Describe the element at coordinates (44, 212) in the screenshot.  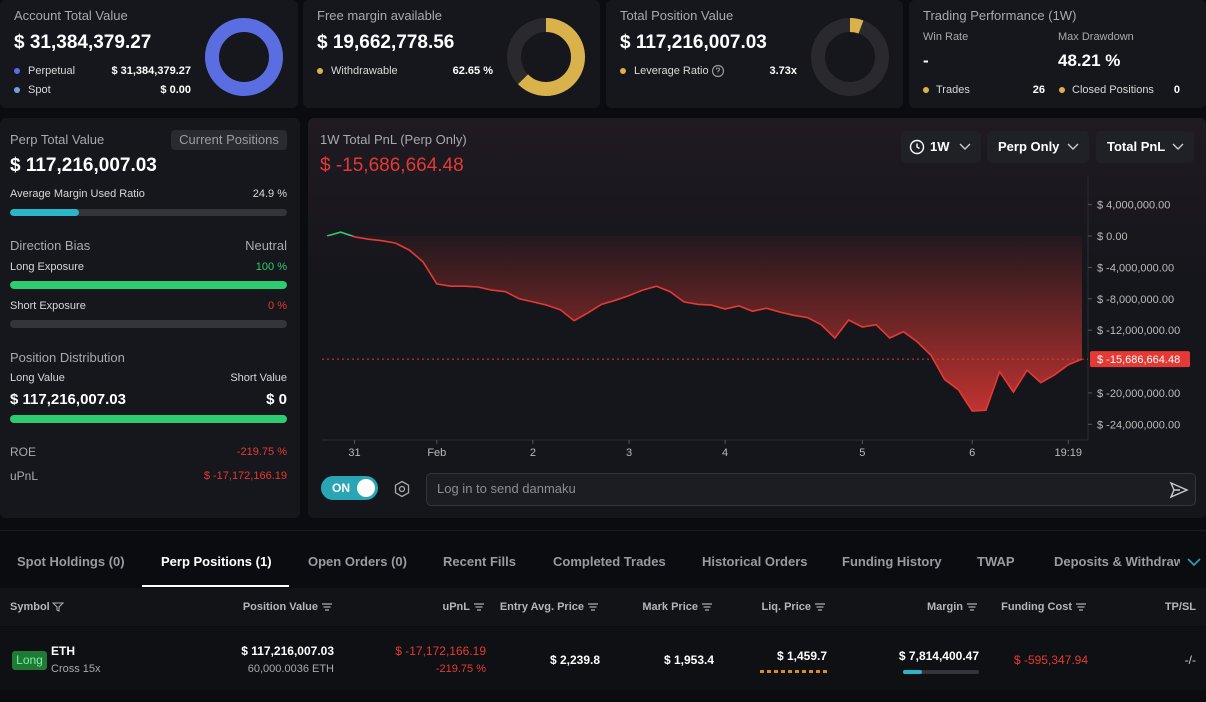
I see `bar` at that location.